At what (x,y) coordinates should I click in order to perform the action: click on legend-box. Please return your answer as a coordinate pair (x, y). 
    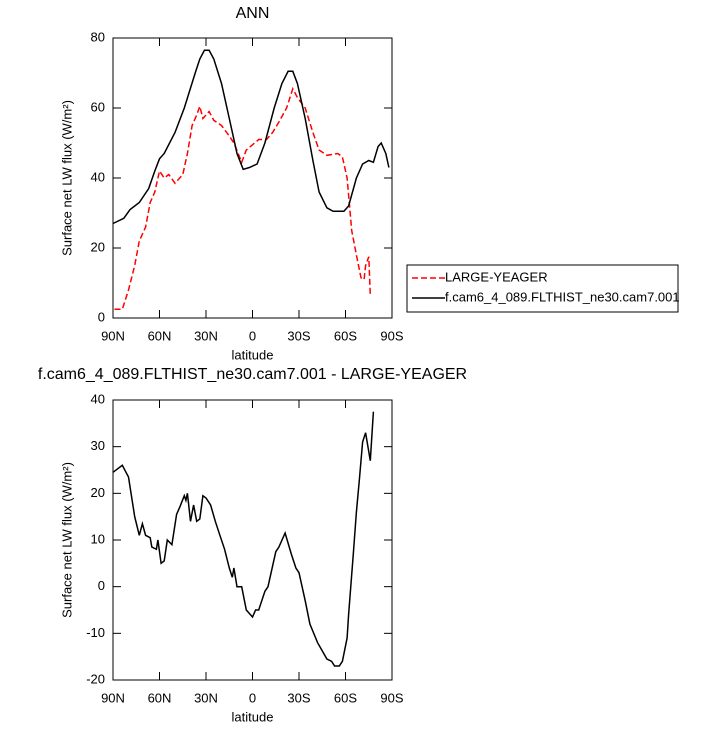
    Looking at the image, I should click on (542, 288).